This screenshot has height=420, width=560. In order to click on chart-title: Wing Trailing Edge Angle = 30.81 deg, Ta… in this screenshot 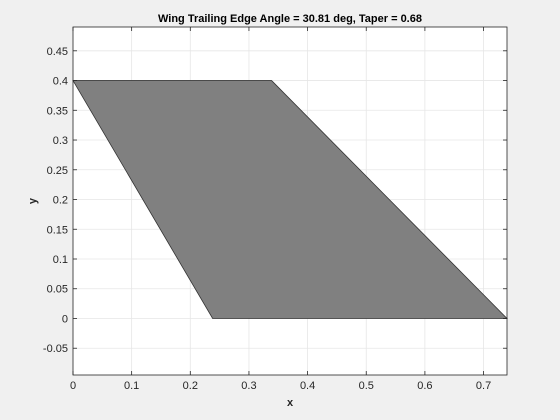, I will do `click(290, 19)`.